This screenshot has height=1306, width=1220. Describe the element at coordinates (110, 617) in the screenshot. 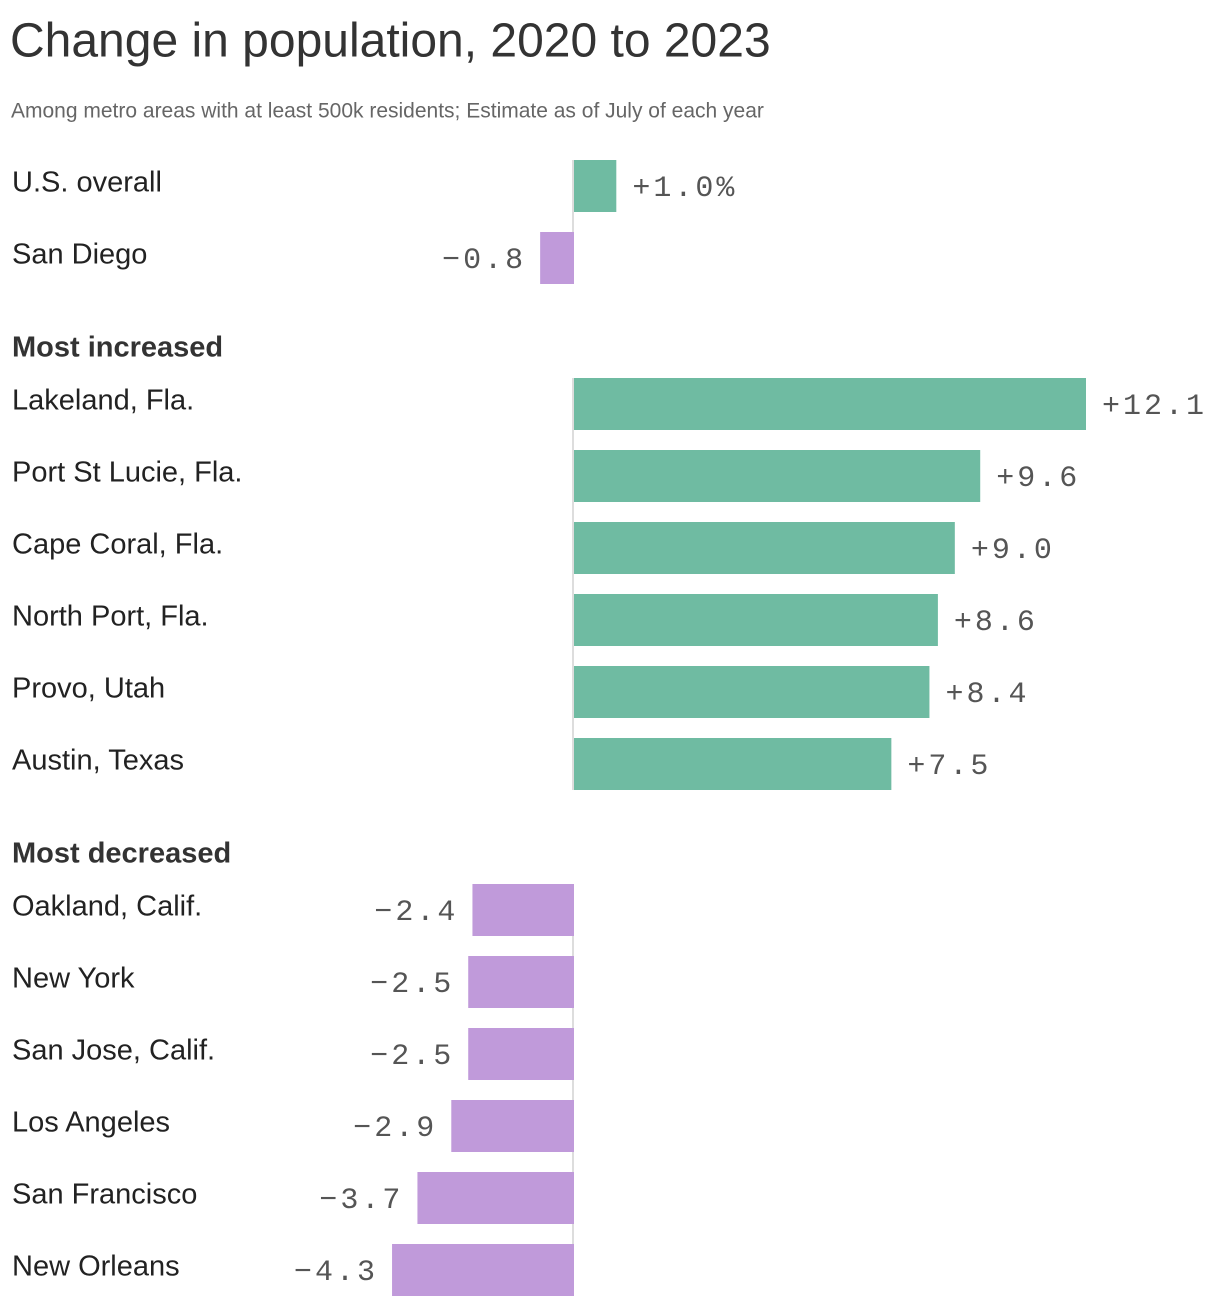

I see `category-label: North Port, Fla.` at that location.